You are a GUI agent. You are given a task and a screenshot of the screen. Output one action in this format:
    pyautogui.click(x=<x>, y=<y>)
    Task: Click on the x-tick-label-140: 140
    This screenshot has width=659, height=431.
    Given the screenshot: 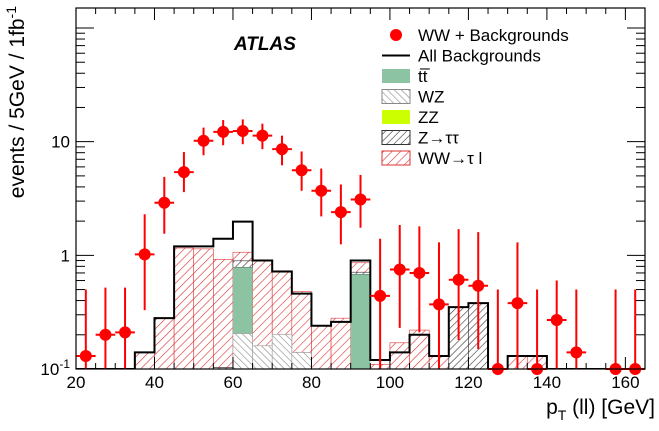 What is the action you would take?
    pyautogui.click(x=547, y=382)
    